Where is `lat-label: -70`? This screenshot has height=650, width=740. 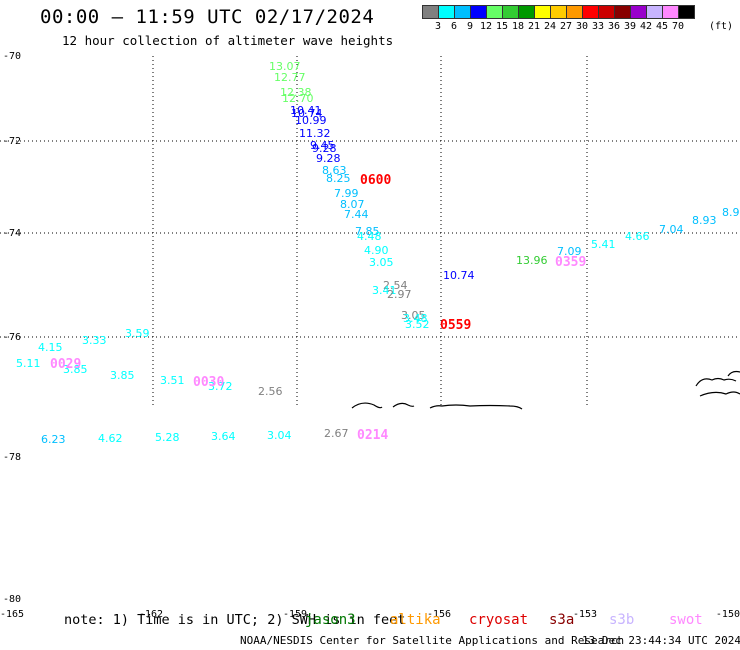
lat-label: -70 is located at coordinates (12, 56).